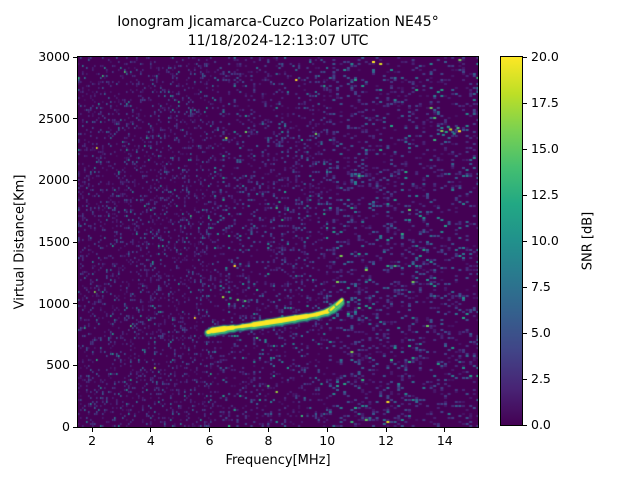  What do you see at coordinates (66, 426) in the screenshot?
I see `y-tick-label: 0` at bounding box center [66, 426].